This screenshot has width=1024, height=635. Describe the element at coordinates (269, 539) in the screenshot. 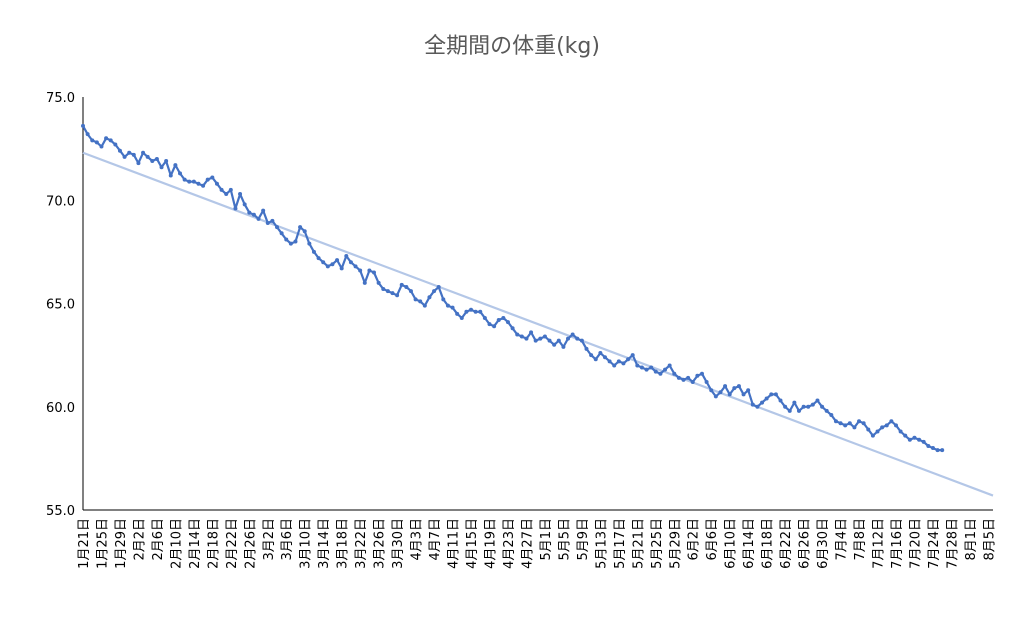

I see `x-tick-label: 3月2日` at that location.